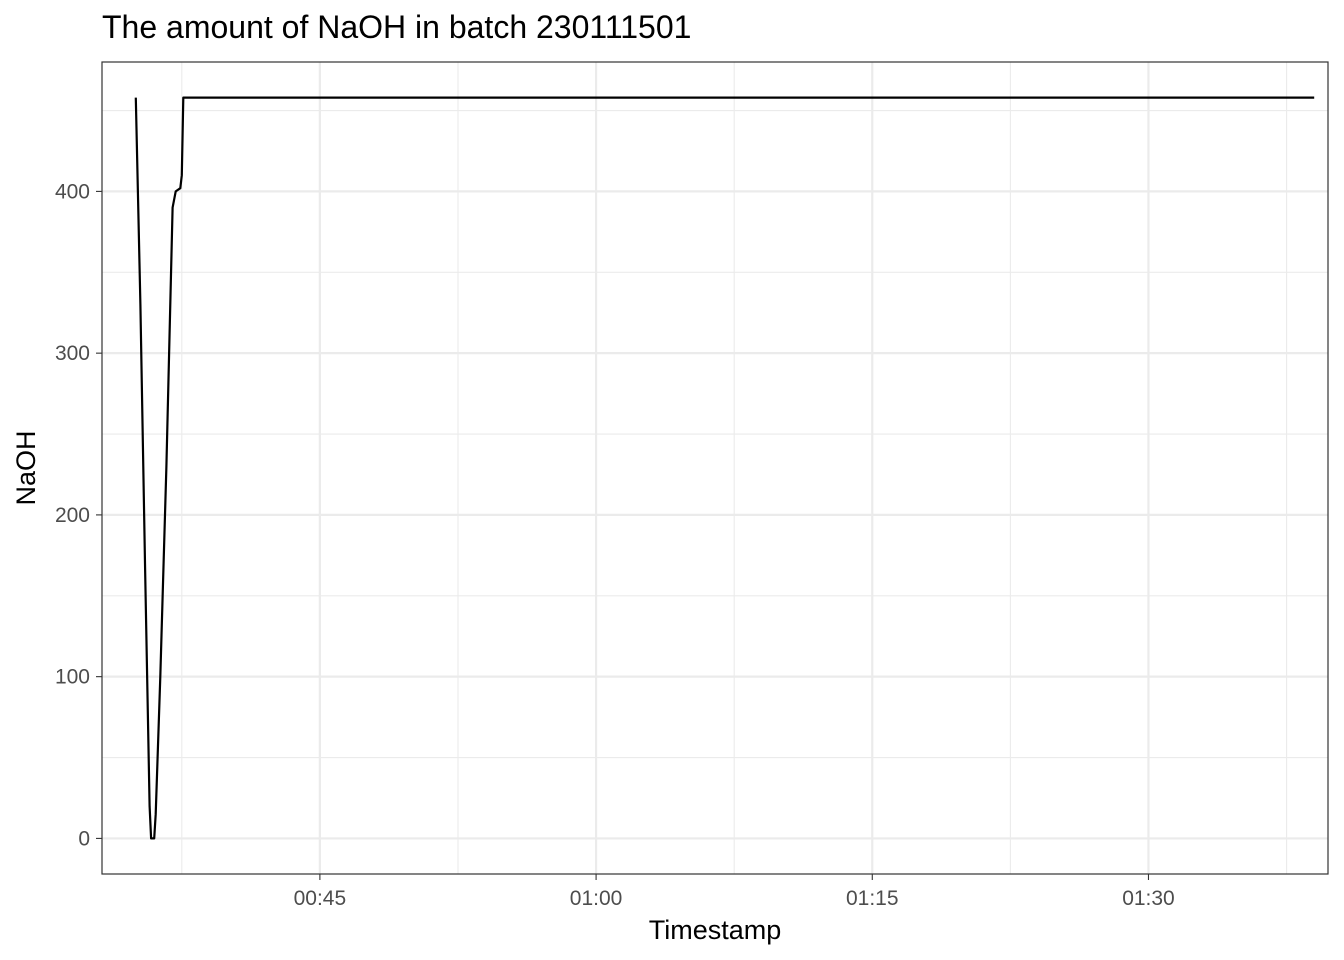  I want to click on x-tick-label: 00:45, so click(320, 898).